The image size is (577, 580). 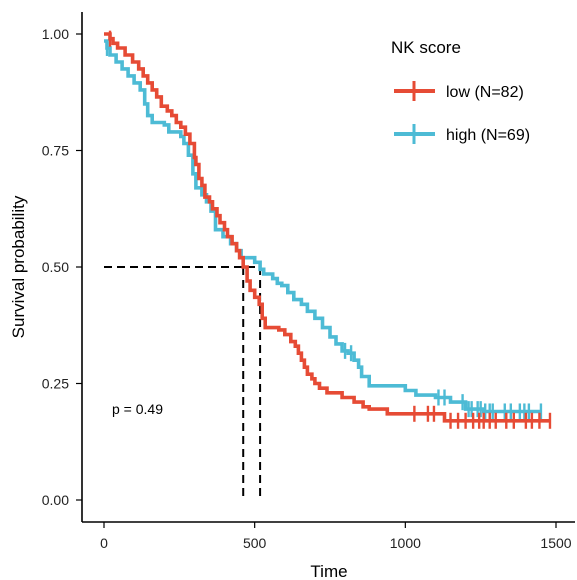 I want to click on y-axis-ticks: 0.00 0.25 0.50 0.75 1.00, so click(x=62, y=267).